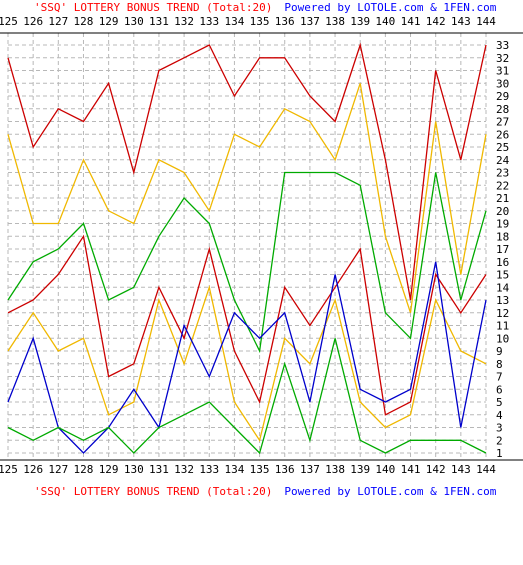 Image resolution: width=523 pixels, height=565 pixels. Describe the element at coordinates (184, 469) in the screenshot. I see `x-tick-label-bottom: 132` at that location.